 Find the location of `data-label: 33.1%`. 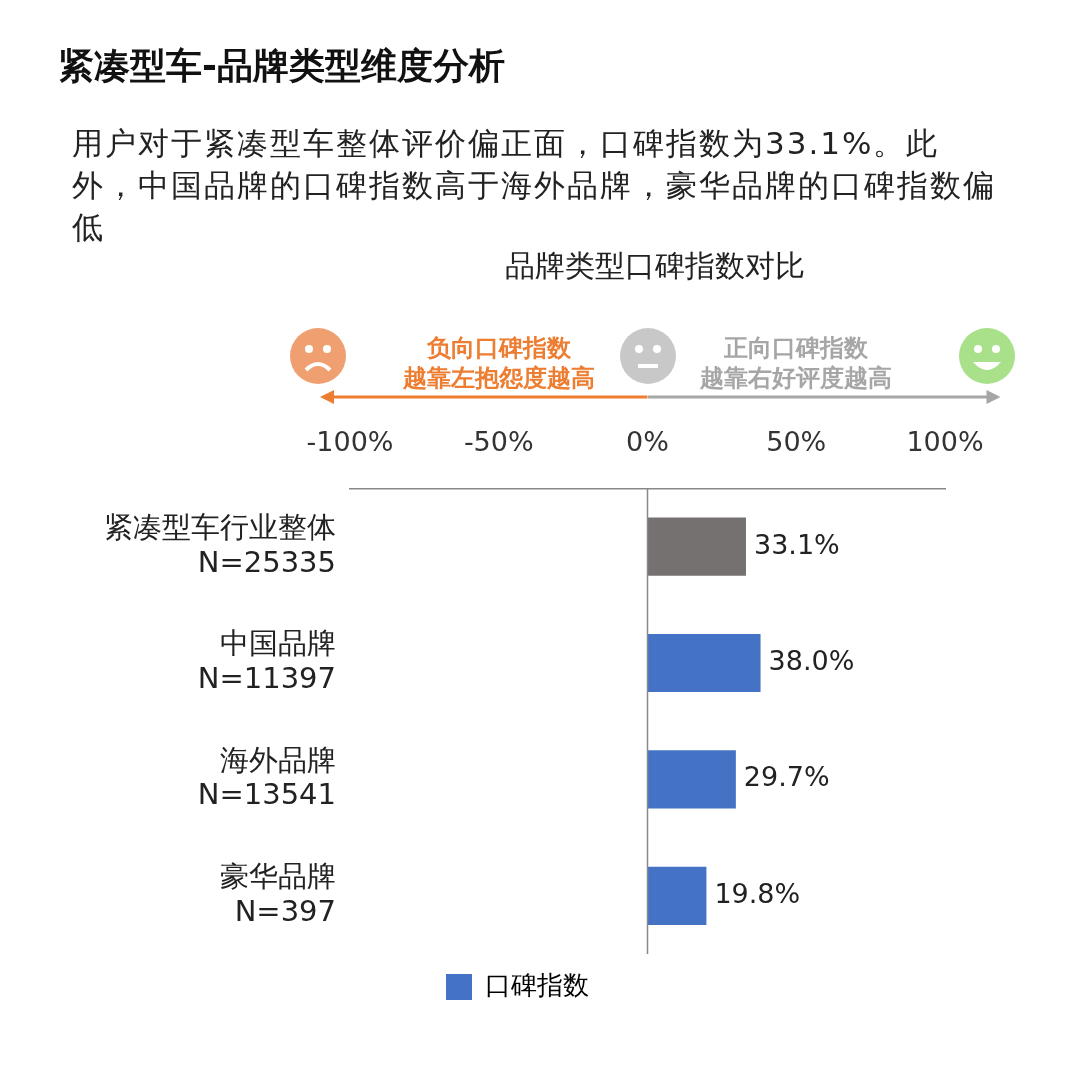

data-label: 33.1% is located at coordinates (796, 544).